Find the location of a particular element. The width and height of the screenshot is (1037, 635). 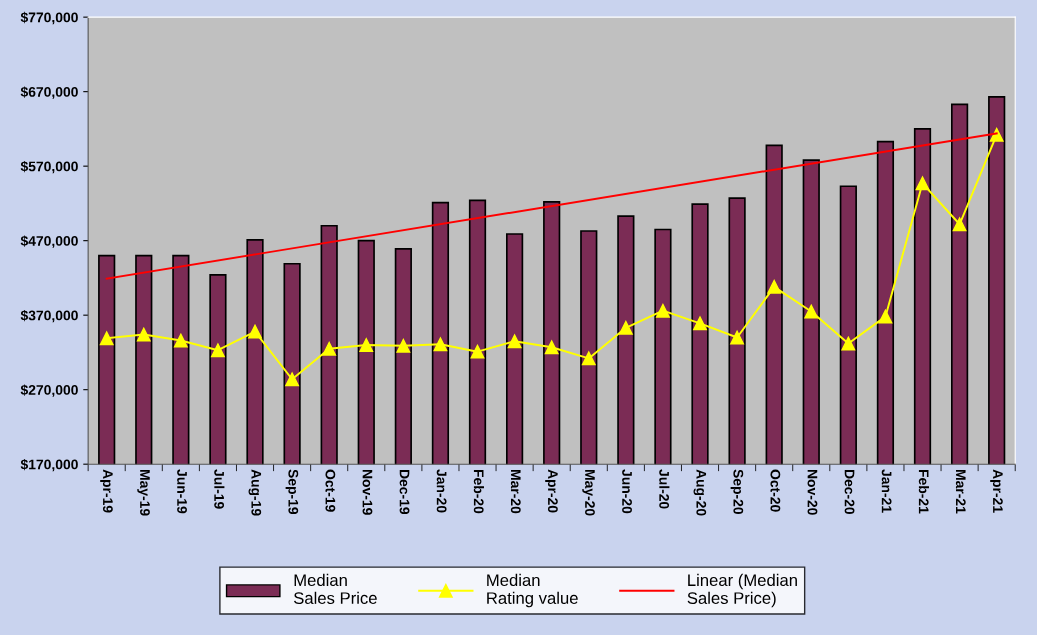

x-tick-label: Mar-21 is located at coordinates (960, 491).